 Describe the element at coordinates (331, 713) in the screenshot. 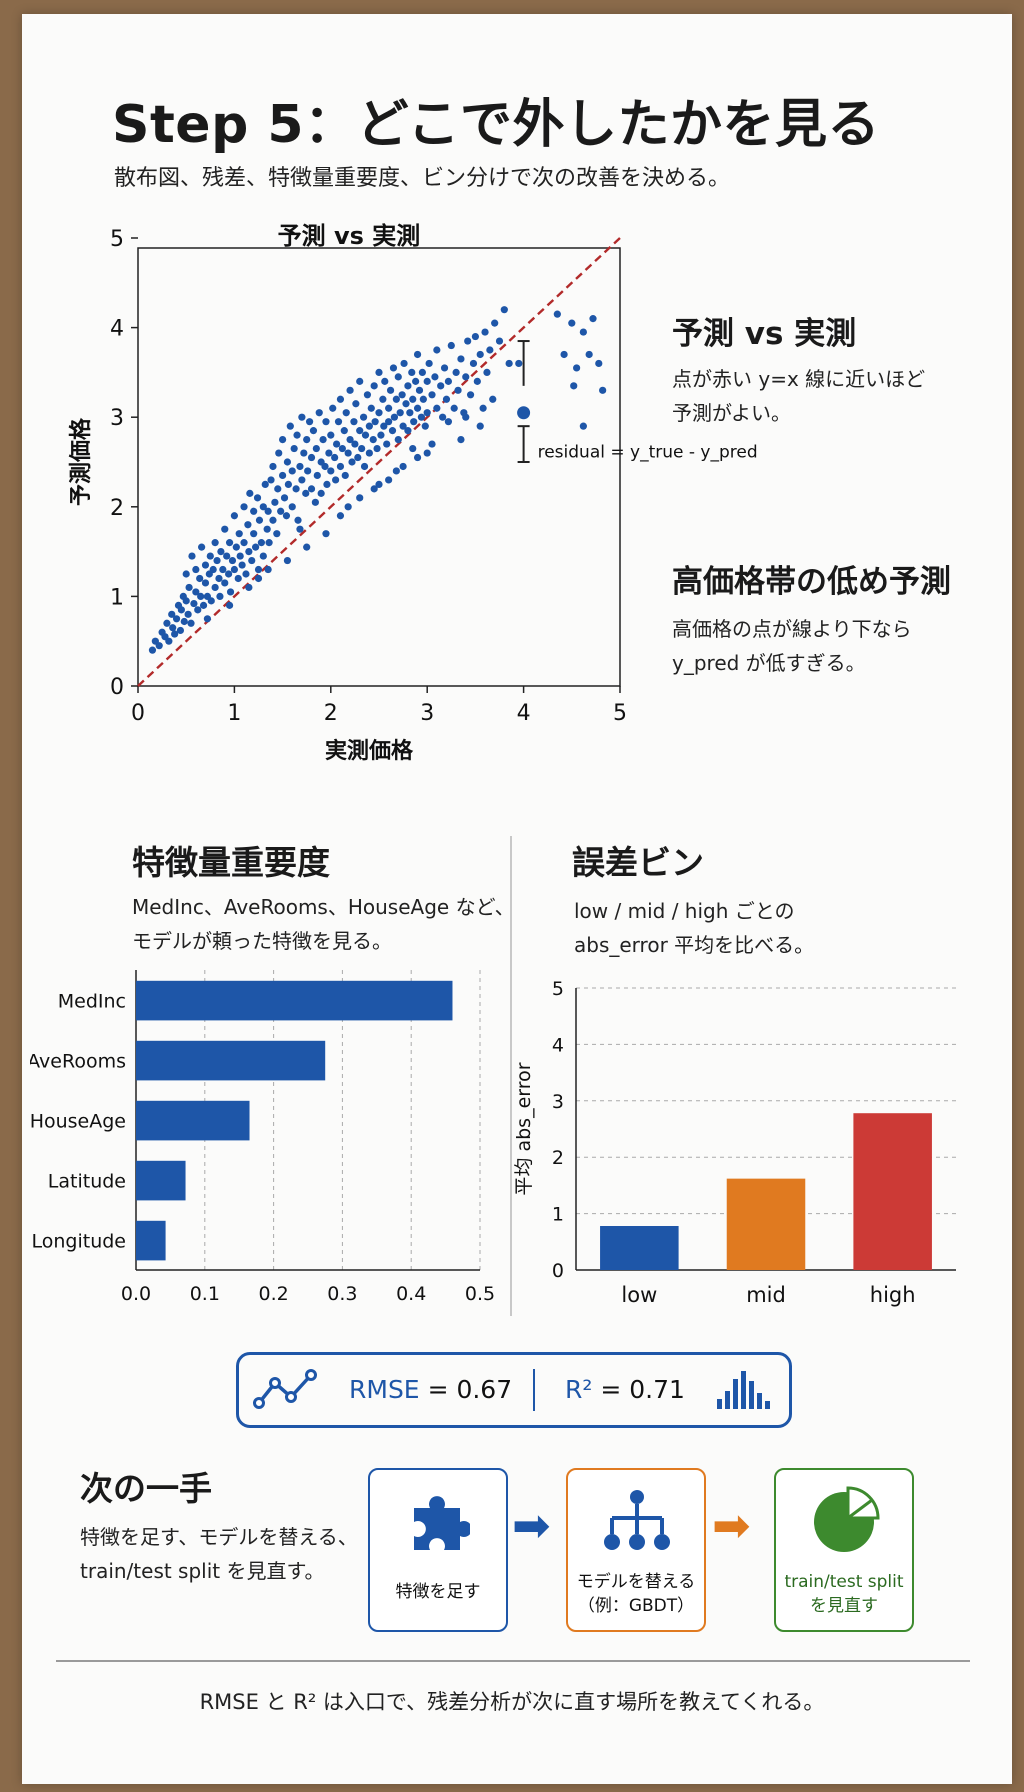

I see `x-tick-label: 2` at that location.